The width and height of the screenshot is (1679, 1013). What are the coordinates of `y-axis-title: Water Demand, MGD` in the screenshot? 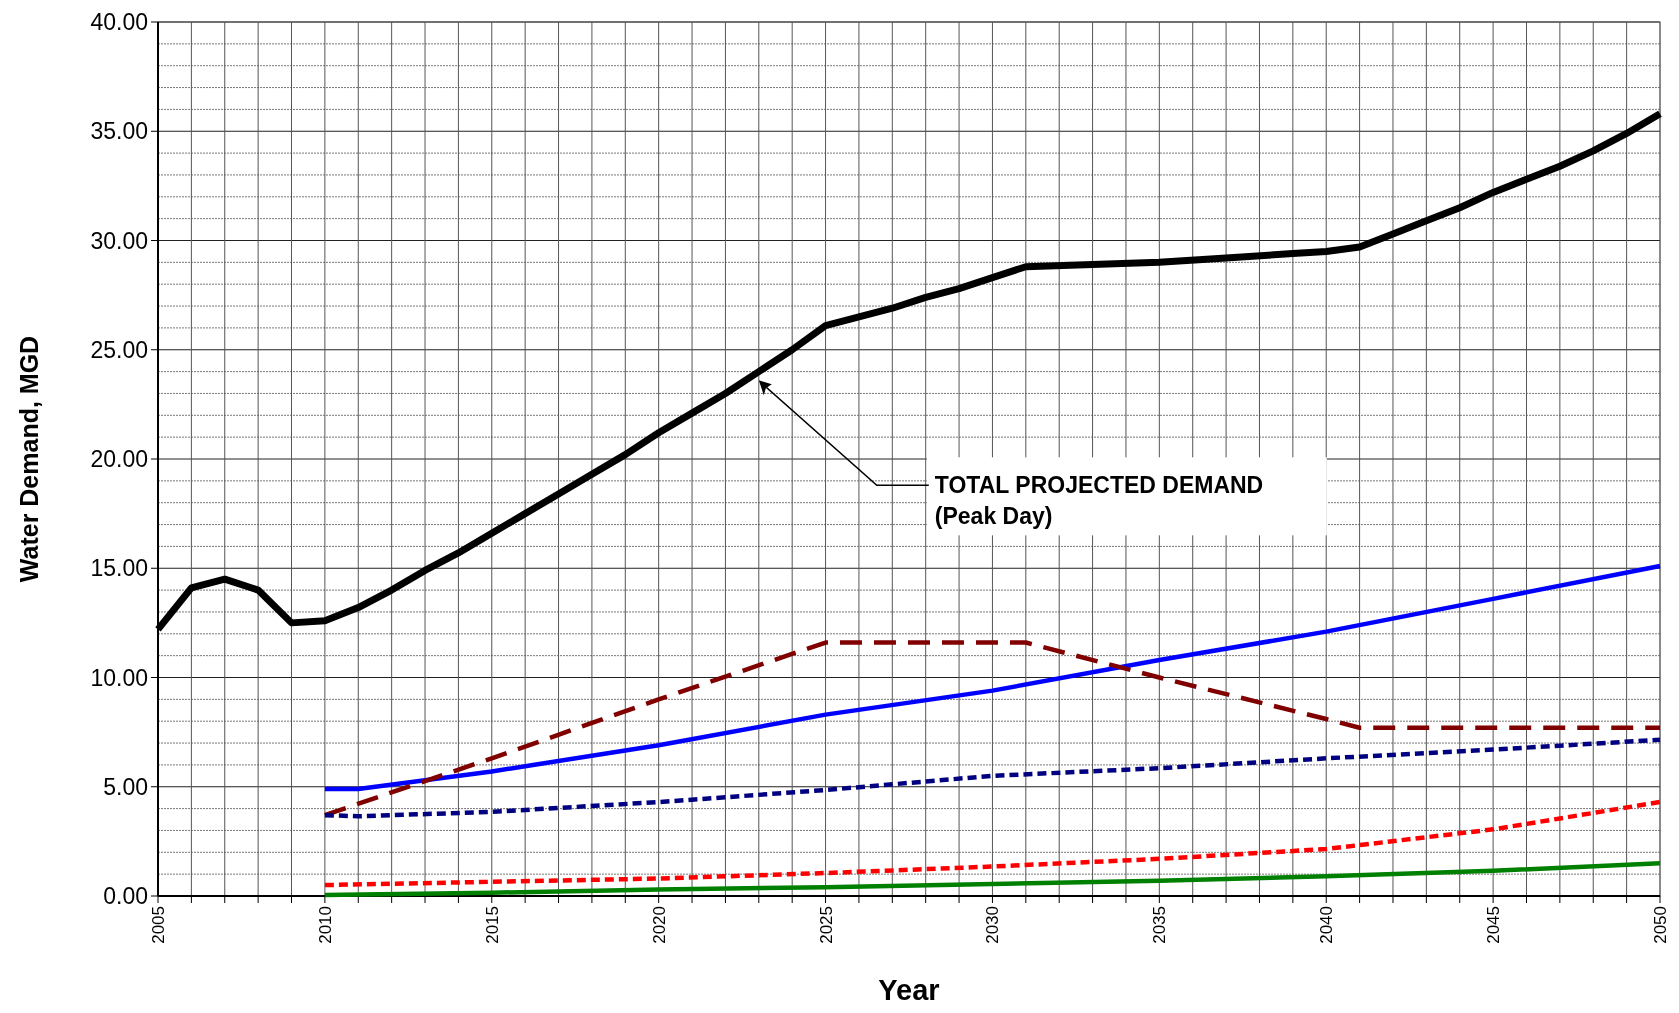 It's located at (29, 459).